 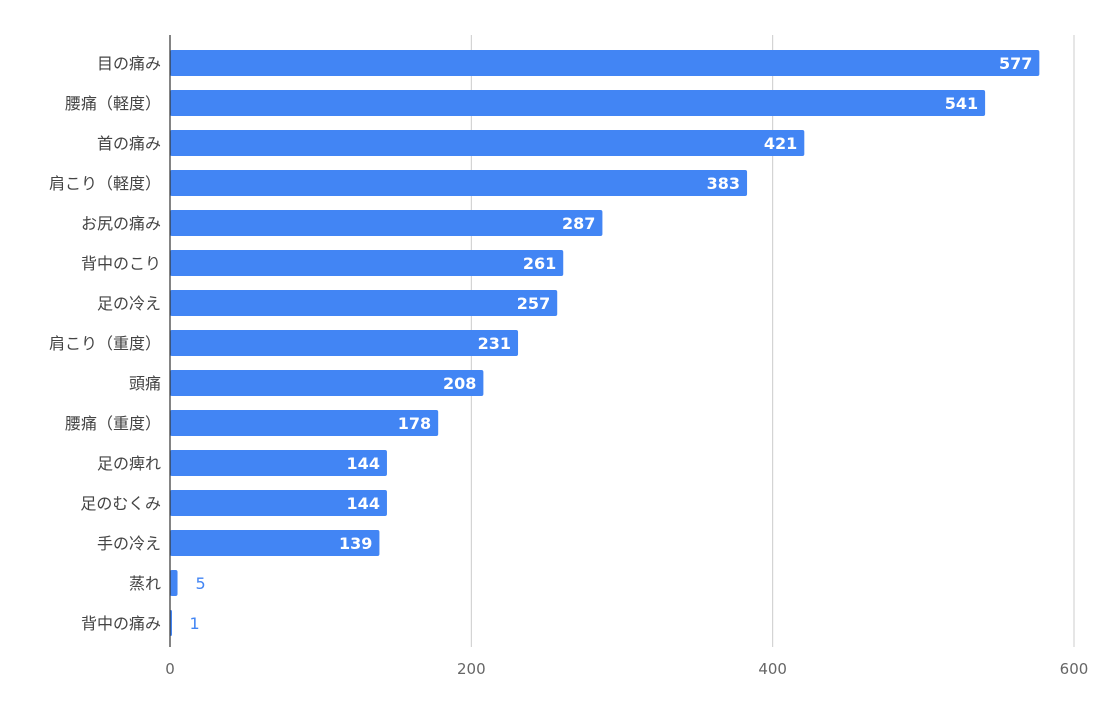 I want to click on x-tick-label-400: 400, so click(x=772, y=669).